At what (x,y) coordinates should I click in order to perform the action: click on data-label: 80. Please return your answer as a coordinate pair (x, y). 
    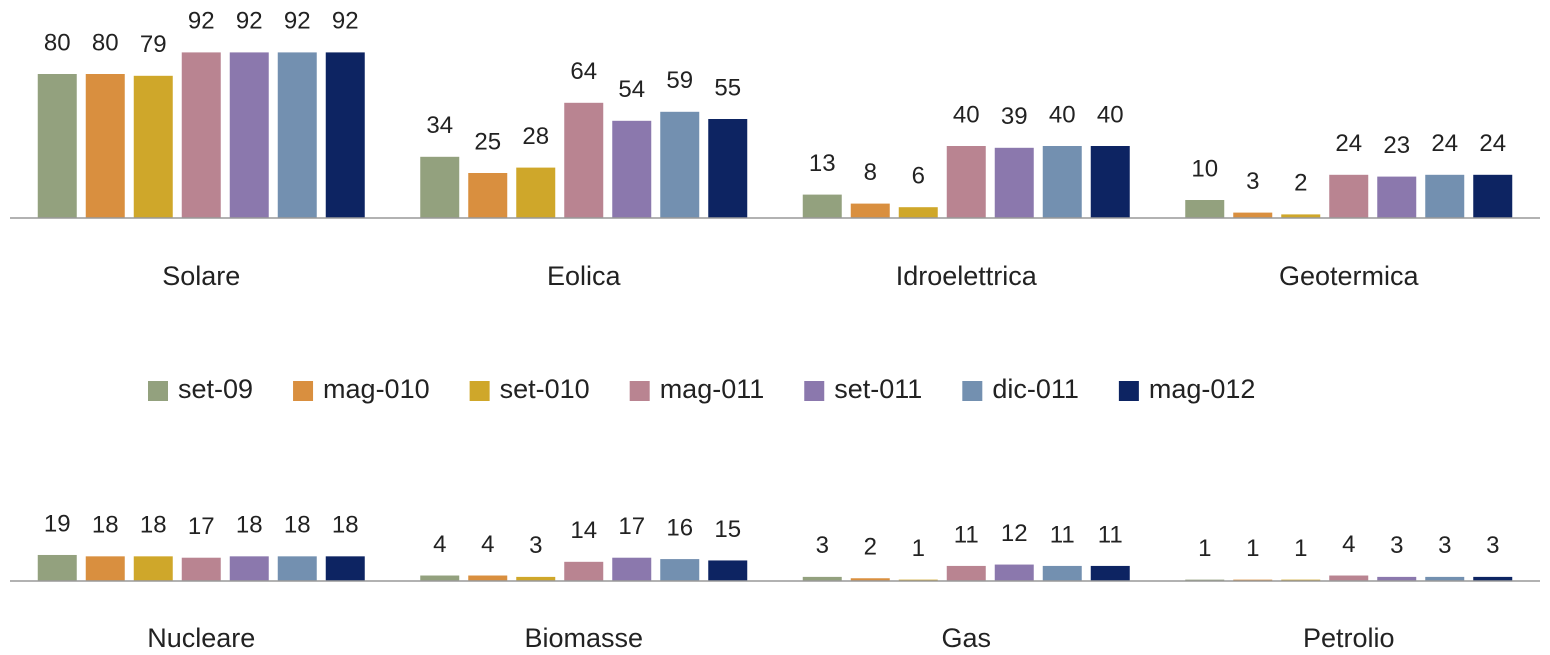
    Looking at the image, I should click on (57, 42).